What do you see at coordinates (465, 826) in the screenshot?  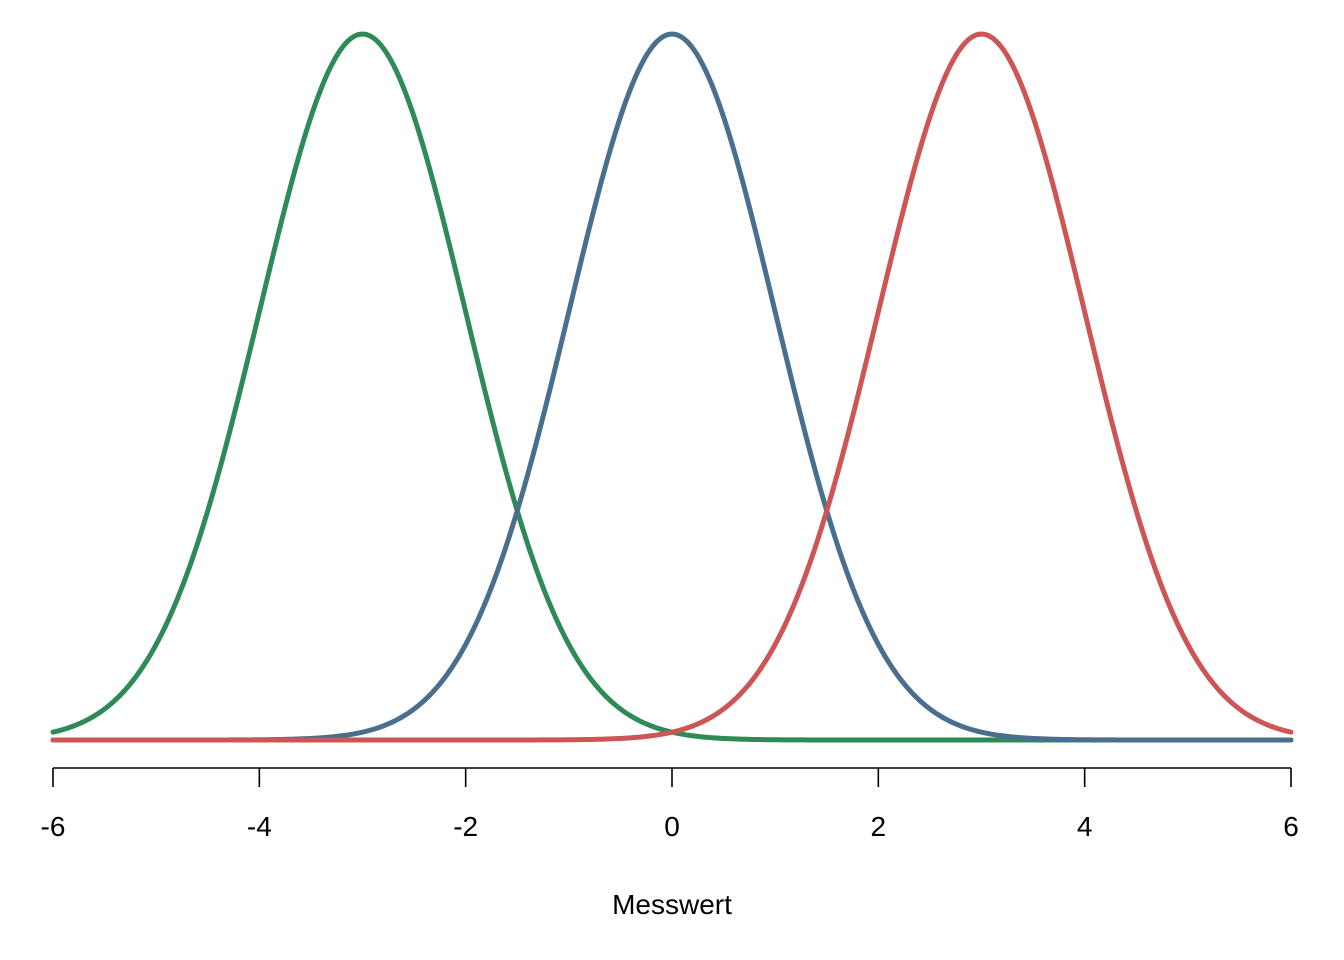 I see `x-tick-label: -2` at bounding box center [465, 826].